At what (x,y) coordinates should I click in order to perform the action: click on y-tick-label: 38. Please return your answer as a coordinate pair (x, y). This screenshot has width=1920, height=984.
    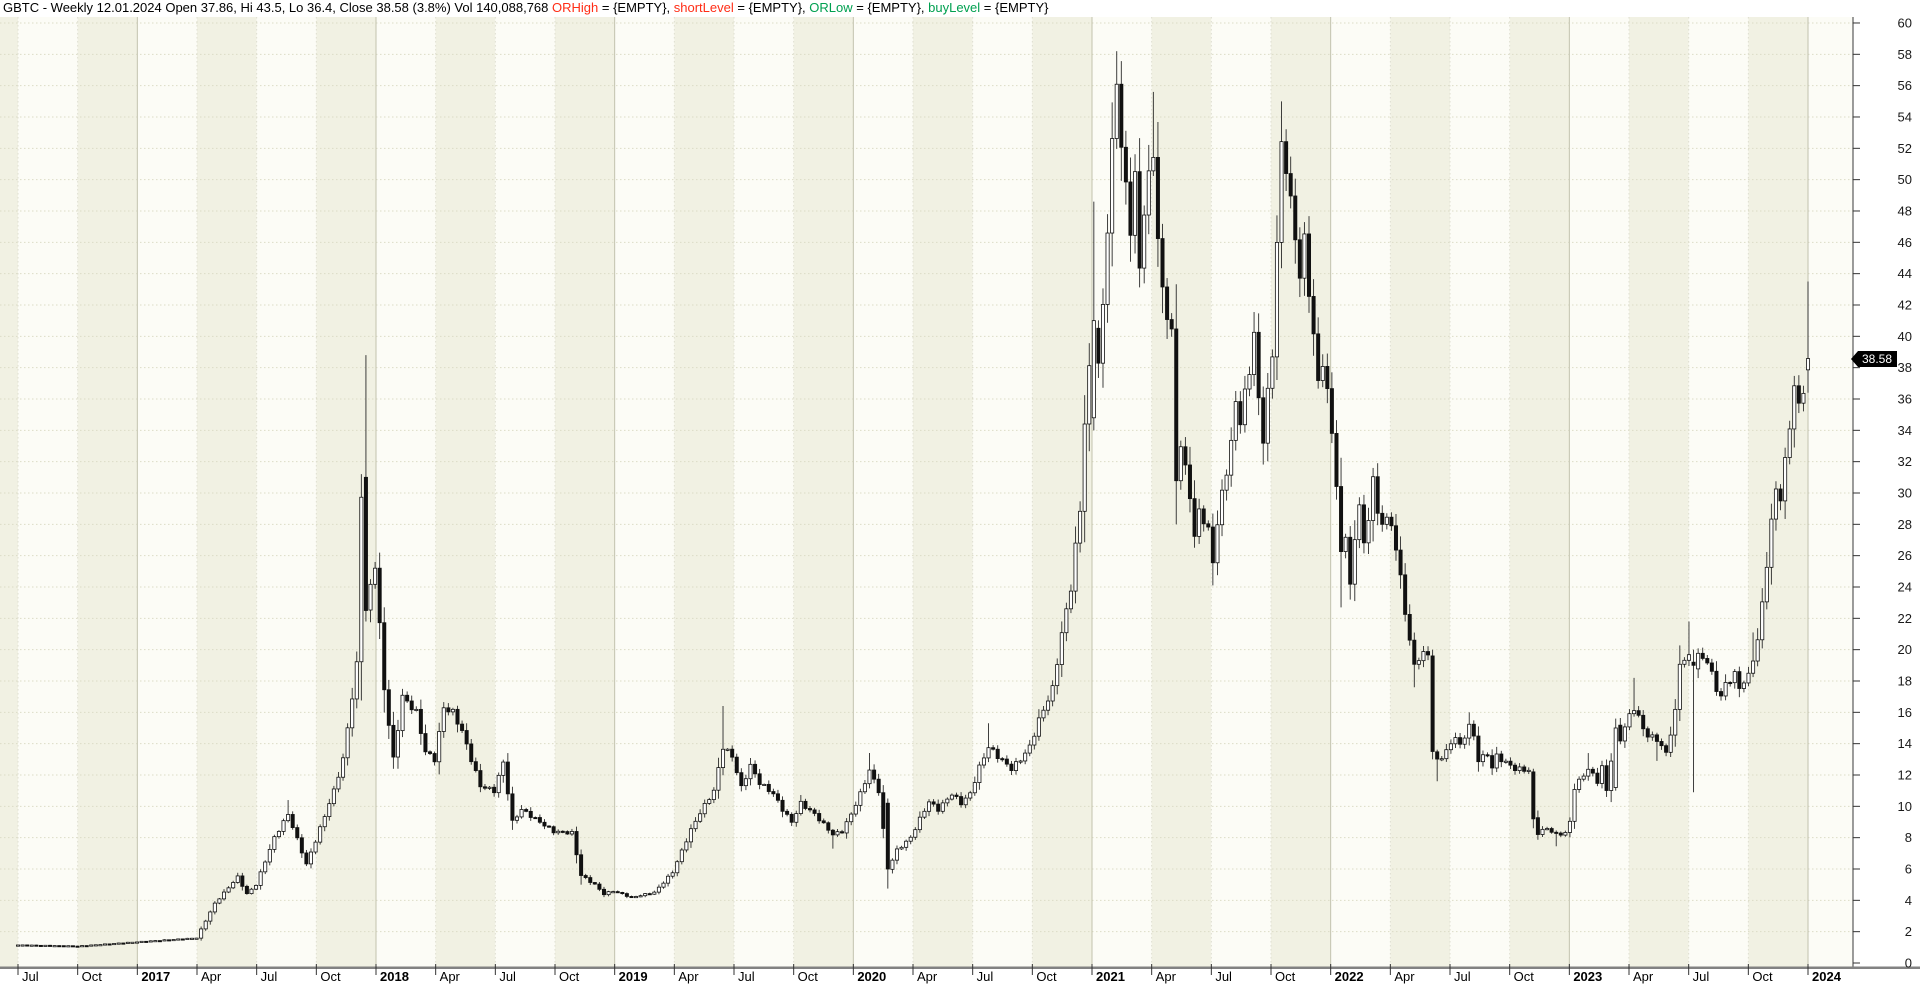
    Looking at the image, I should click on (1905, 367).